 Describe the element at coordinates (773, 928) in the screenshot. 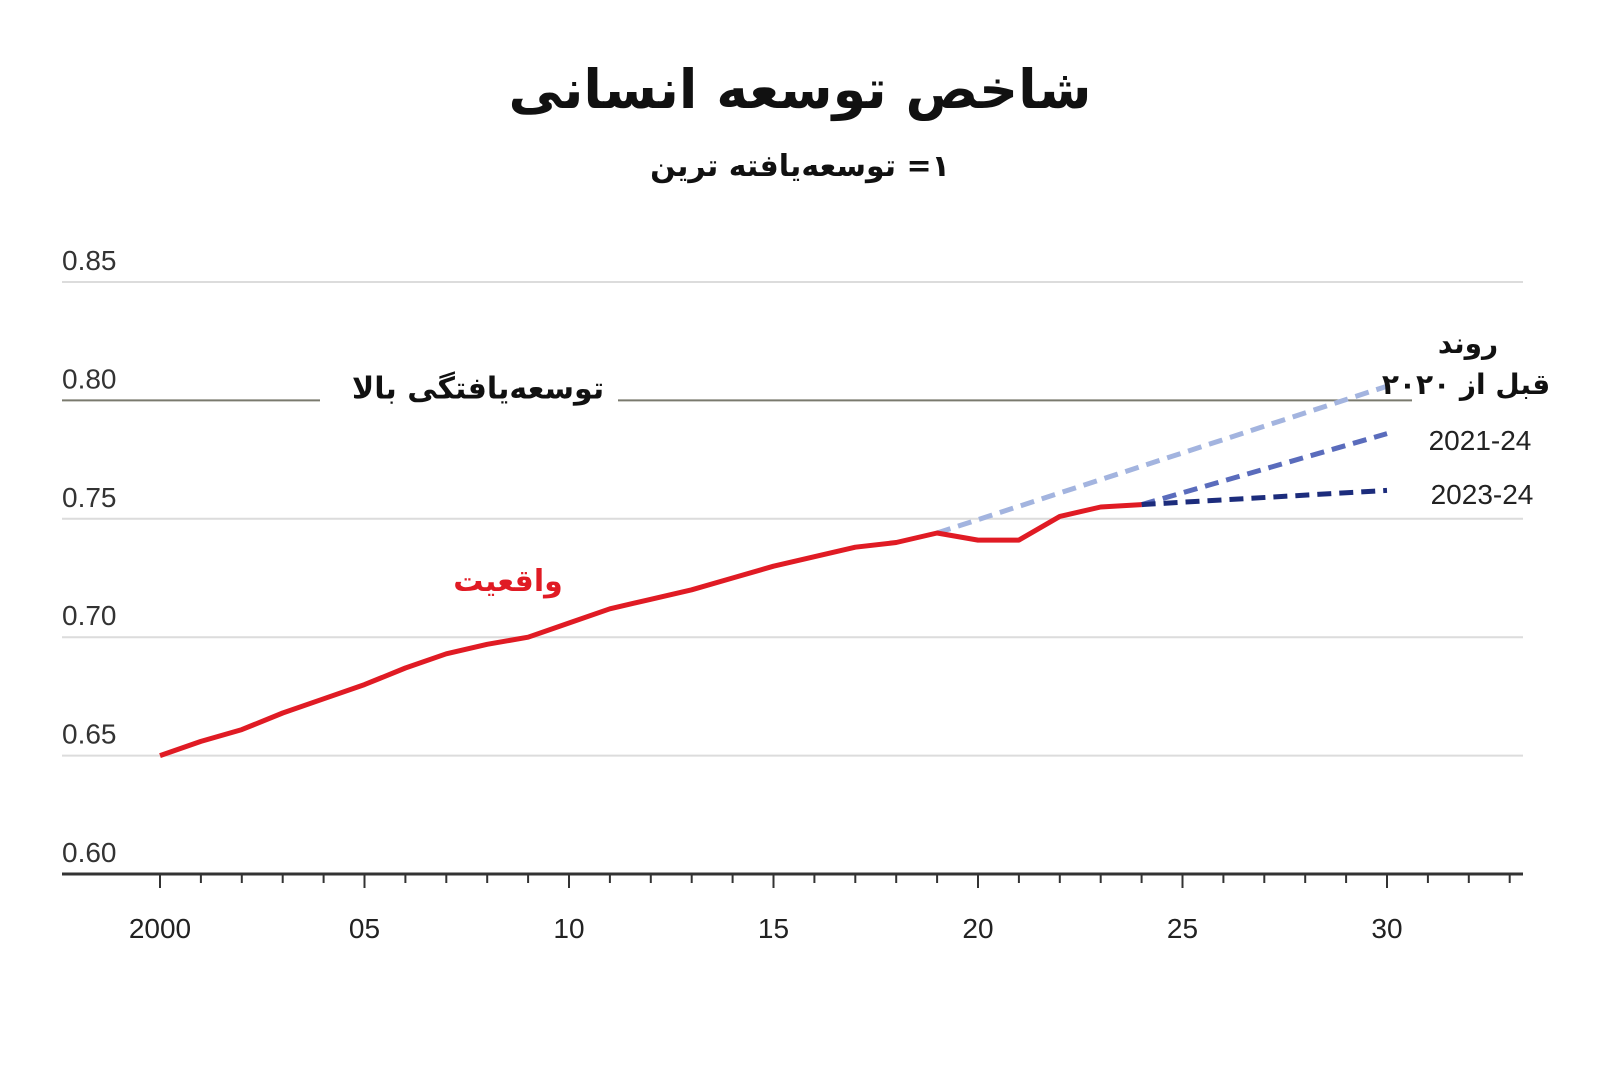

I see `x-tick-label: 15` at that location.